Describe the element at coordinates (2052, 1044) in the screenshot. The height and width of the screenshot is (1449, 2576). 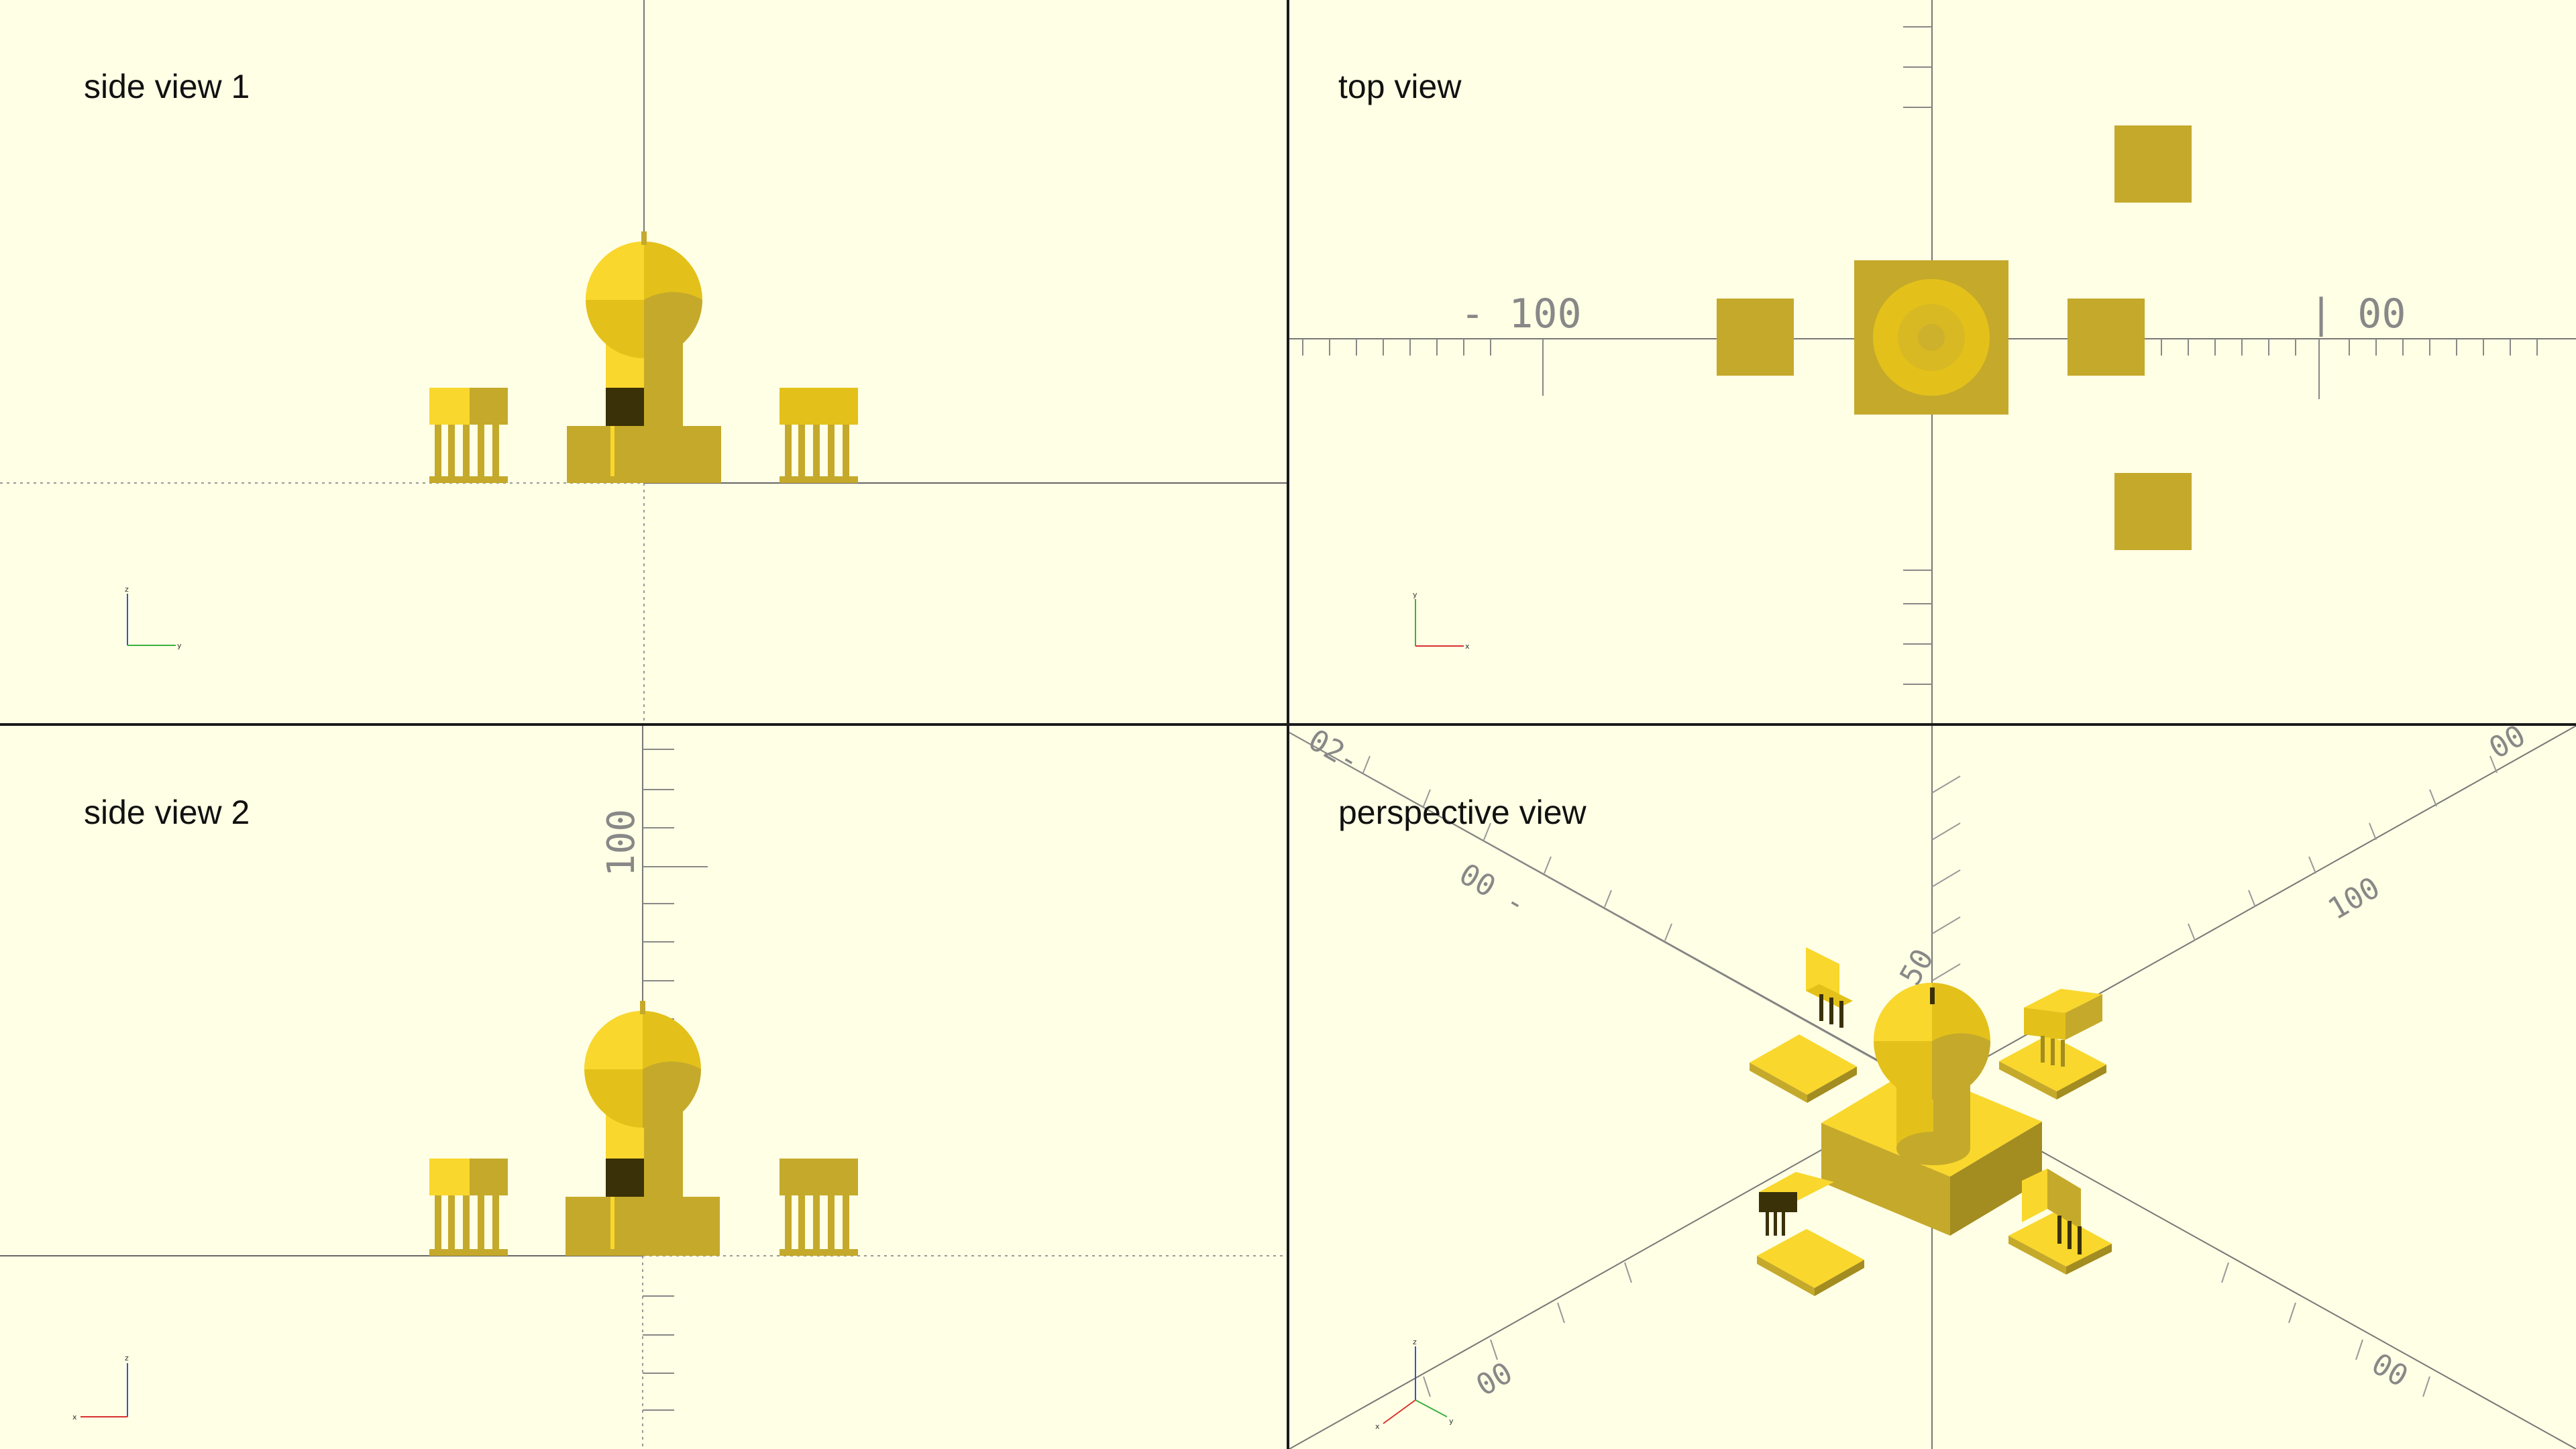
I see `ne-pavilion-3d` at that location.